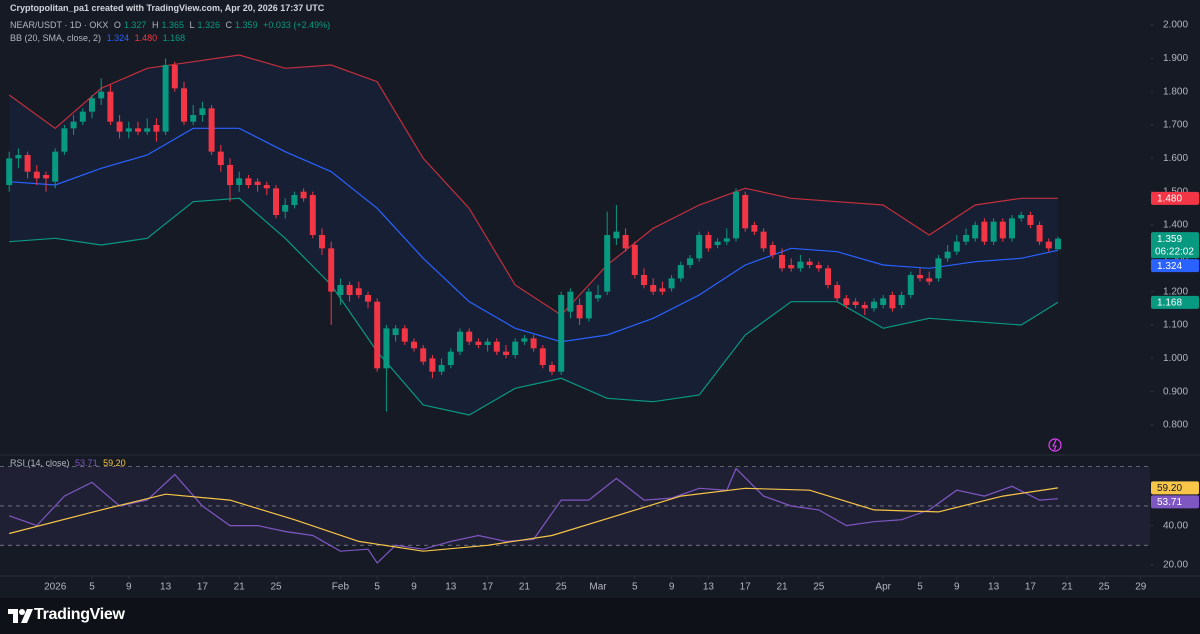 This screenshot has height=634, width=1200. What do you see at coordinates (1169, 266) in the screenshot?
I see `price-badge-label: 1.324` at bounding box center [1169, 266].